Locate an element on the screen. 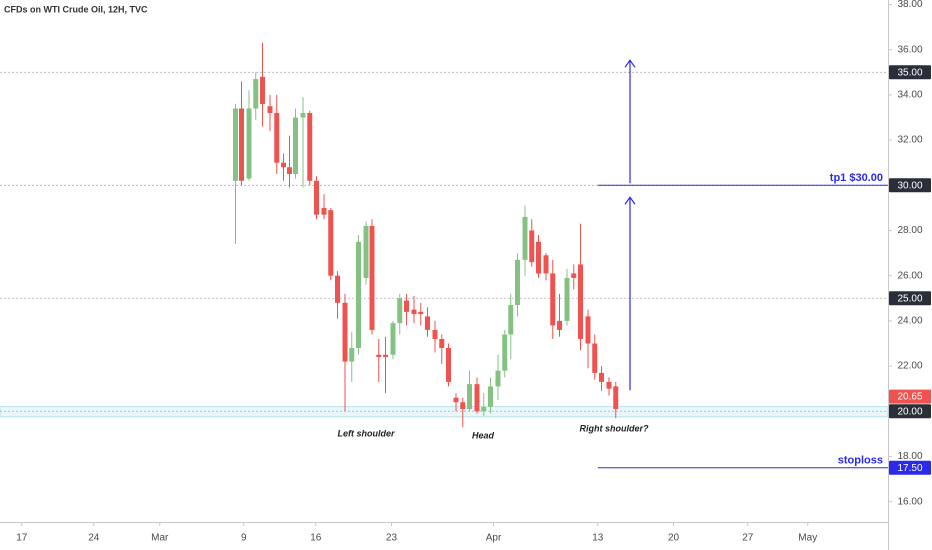 This screenshot has height=550, width=932. x-tick-label: May is located at coordinates (807, 538).